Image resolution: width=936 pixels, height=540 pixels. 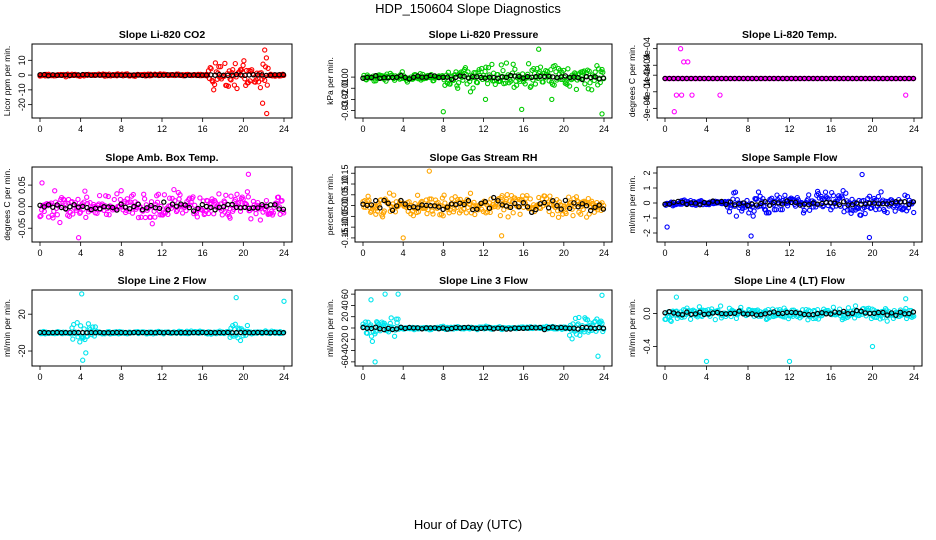 I want to click on y-tick-label: 0.00, so click(x=345, y=206).